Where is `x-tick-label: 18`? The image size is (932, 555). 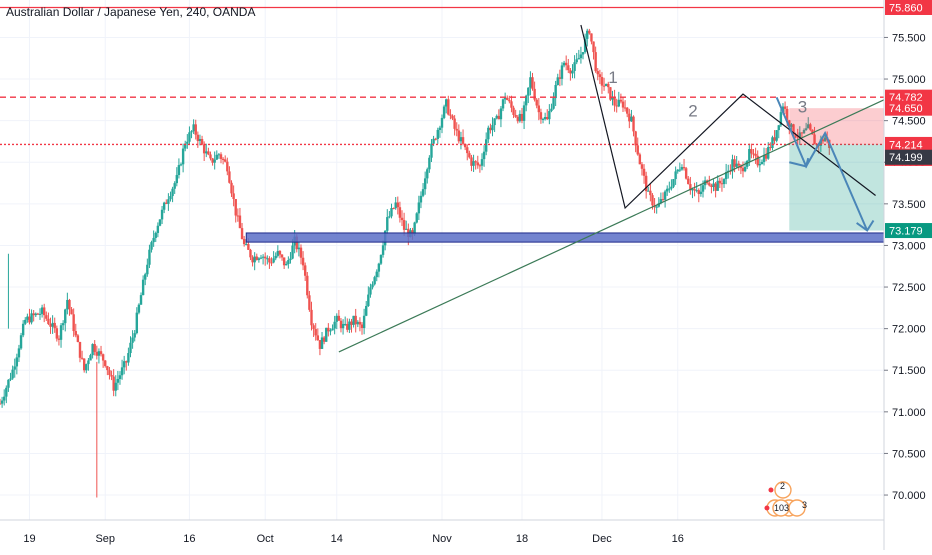
x-tick-label: 18 is located at coordinates (522, 539).